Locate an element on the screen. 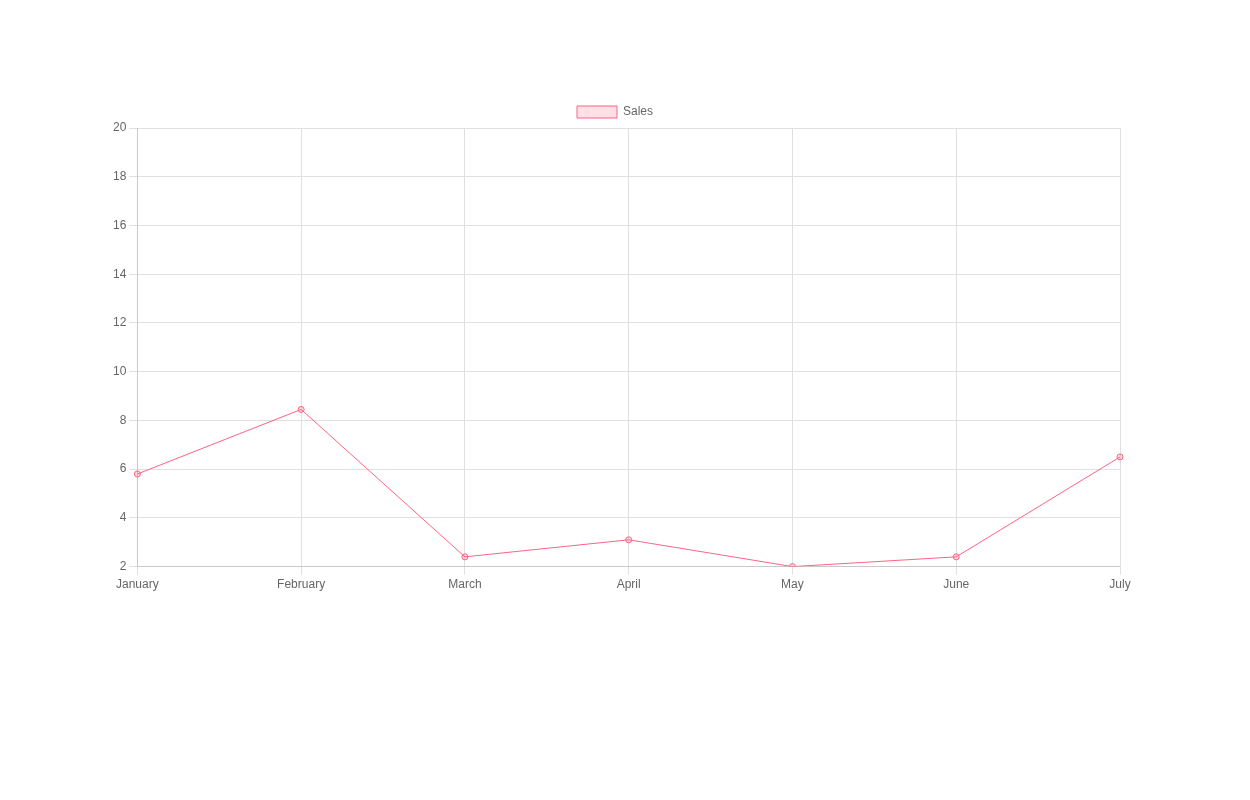 This screenshot has height=800, width=1250. x-tick-label: June is located at coordinates (956, 584).